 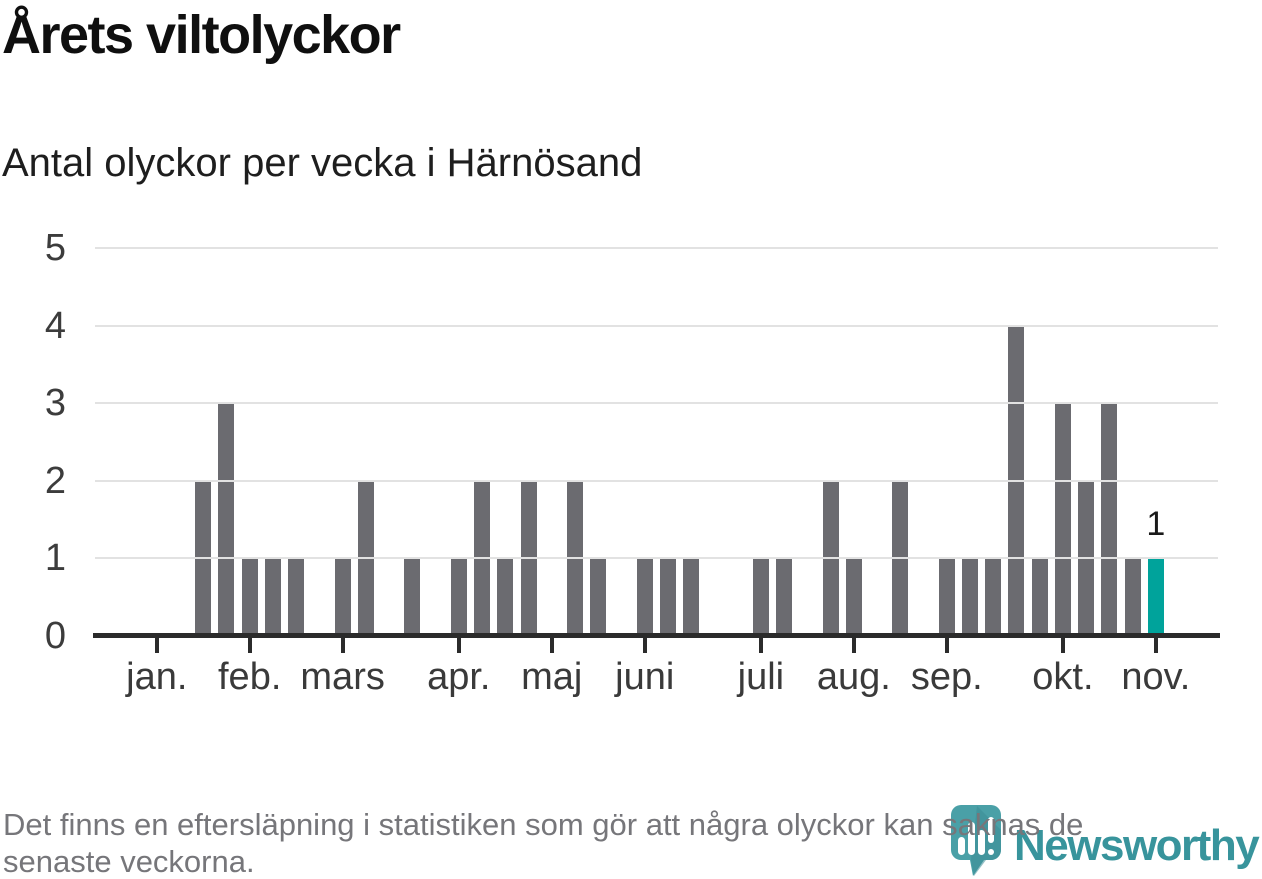 I want to click on x-axis-month-label: apr., so click(x=459, y=677).